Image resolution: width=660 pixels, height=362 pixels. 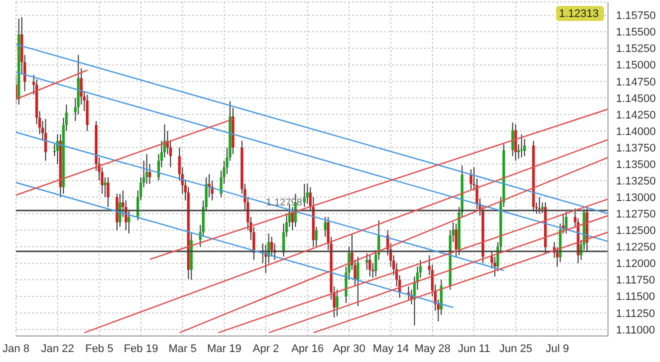 What do you see at coordinates (636, 181) in the screenshot?
I see `y-tick-label: 1.13250` at bounding box center [636, 181].